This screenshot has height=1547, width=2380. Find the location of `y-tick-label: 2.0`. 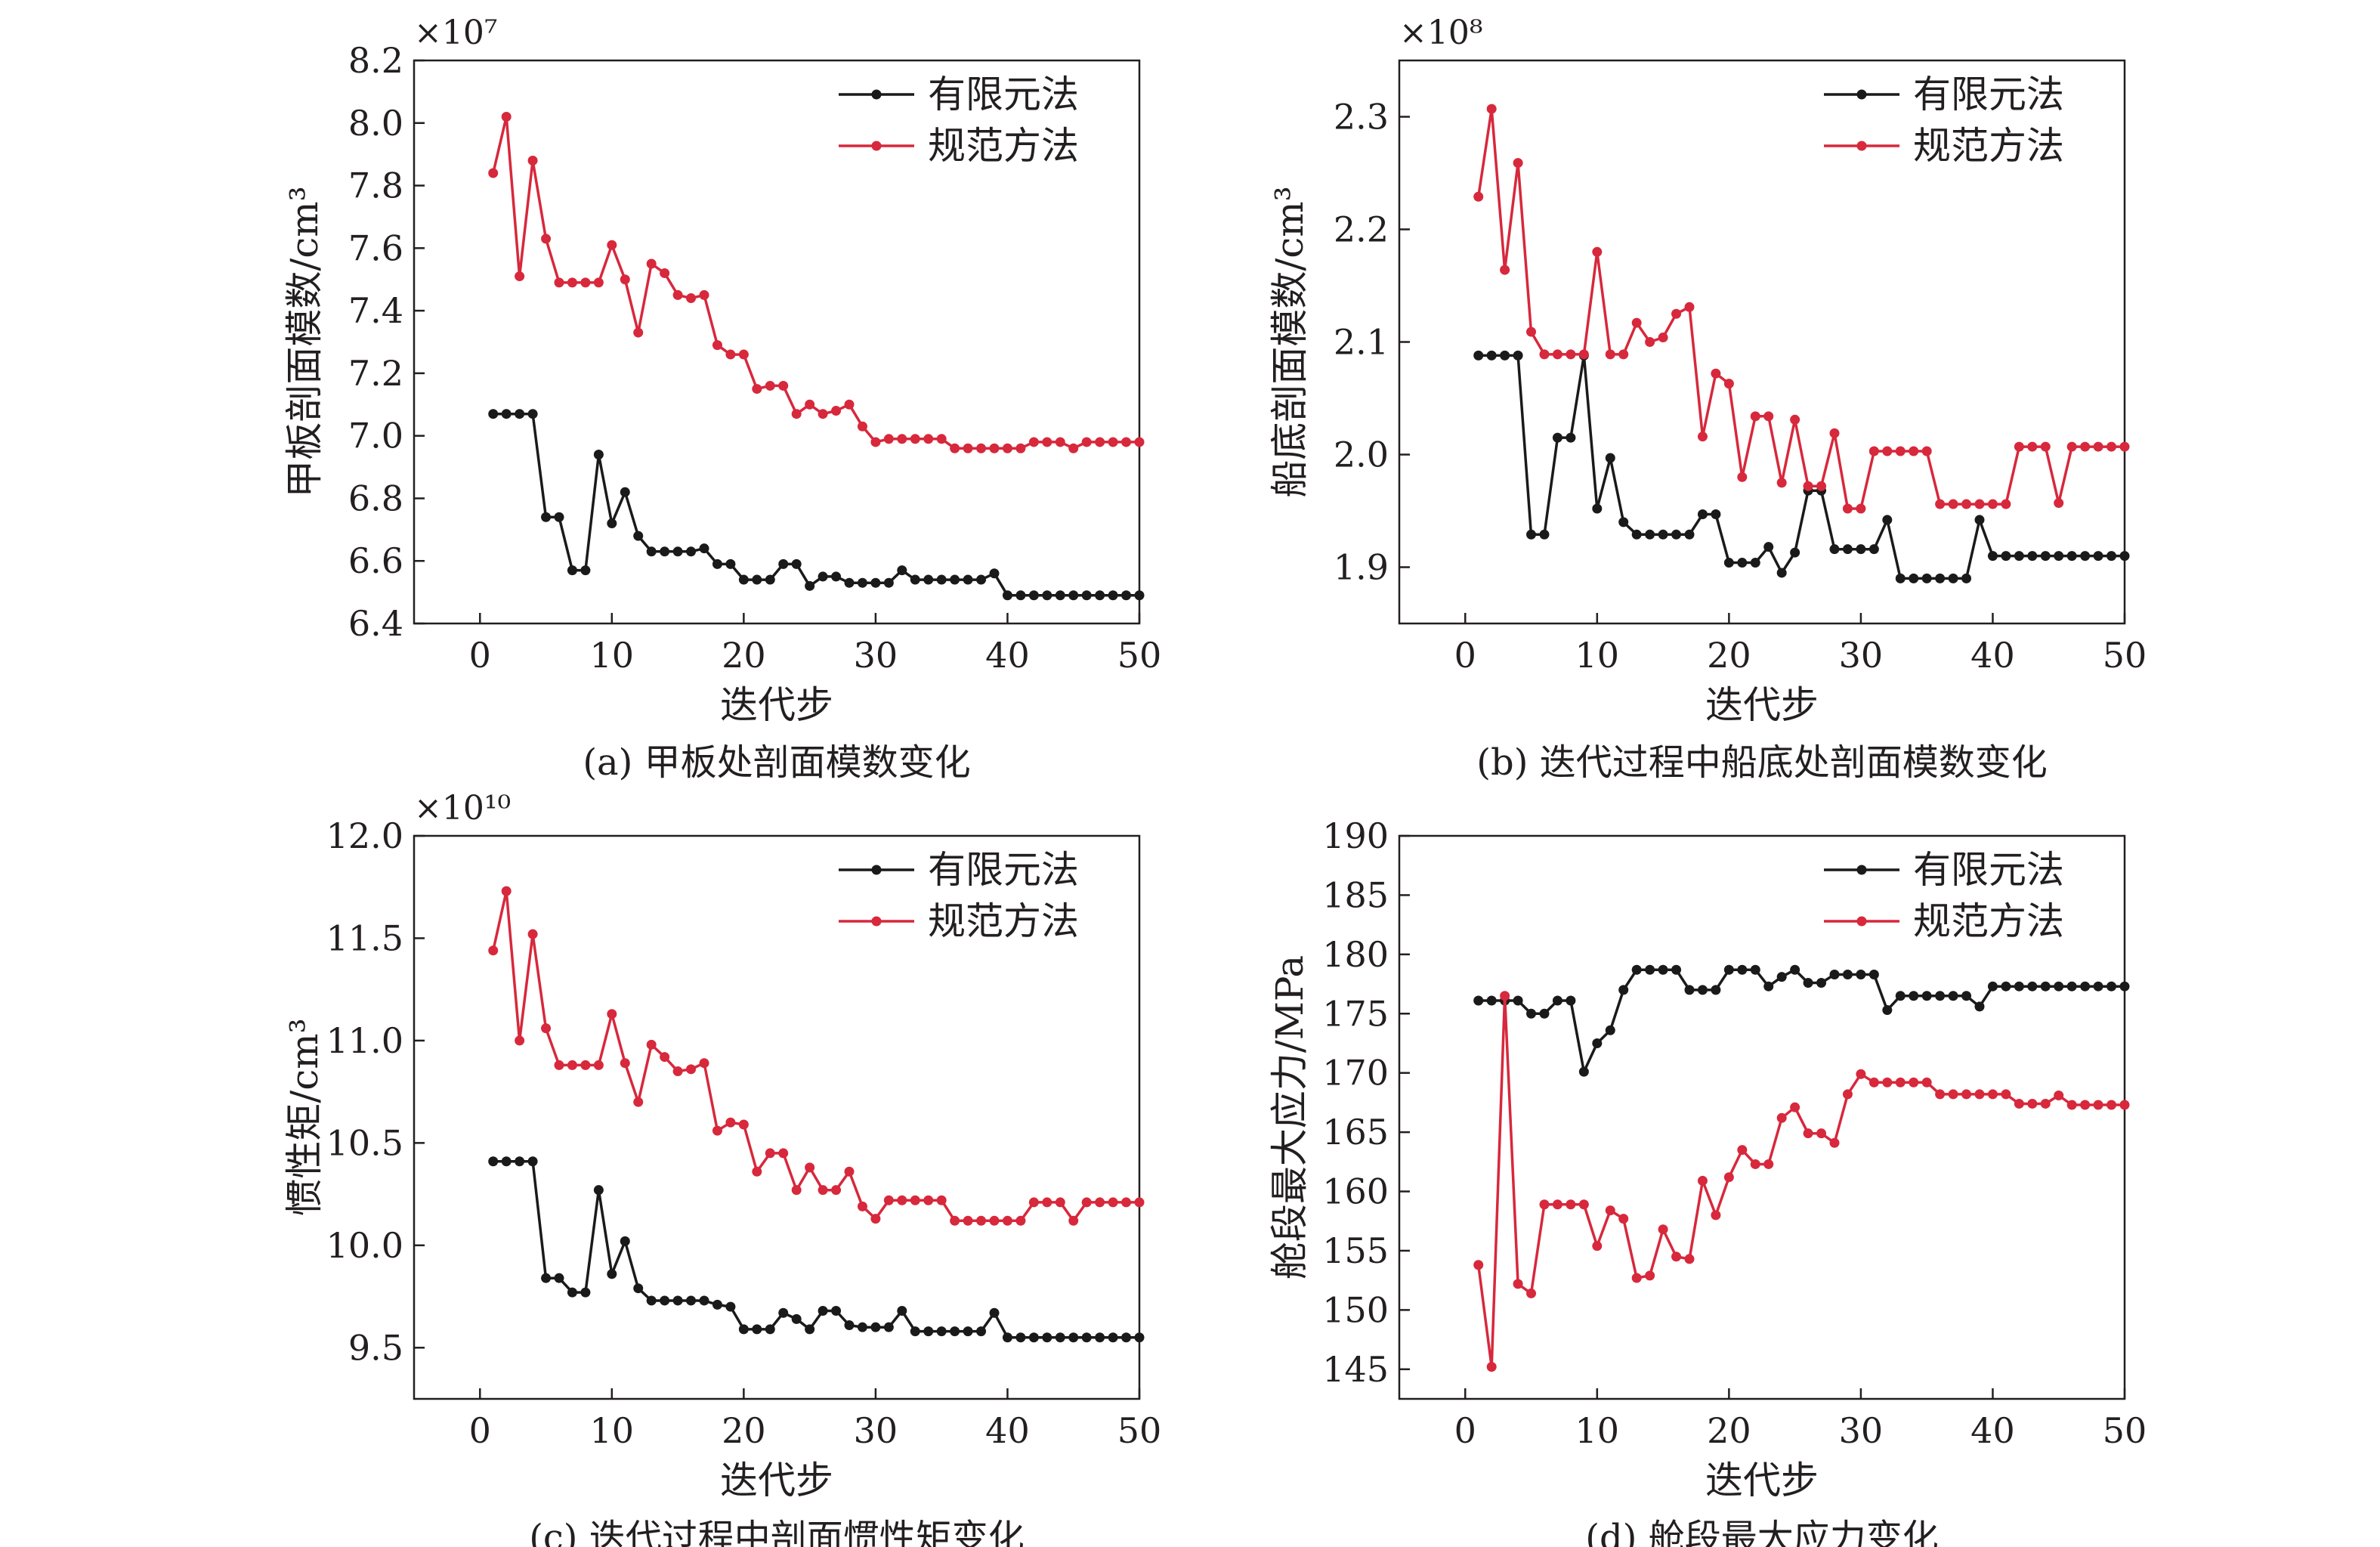

y-tick-label: 2.0 is located at coordinates (1361, 455).